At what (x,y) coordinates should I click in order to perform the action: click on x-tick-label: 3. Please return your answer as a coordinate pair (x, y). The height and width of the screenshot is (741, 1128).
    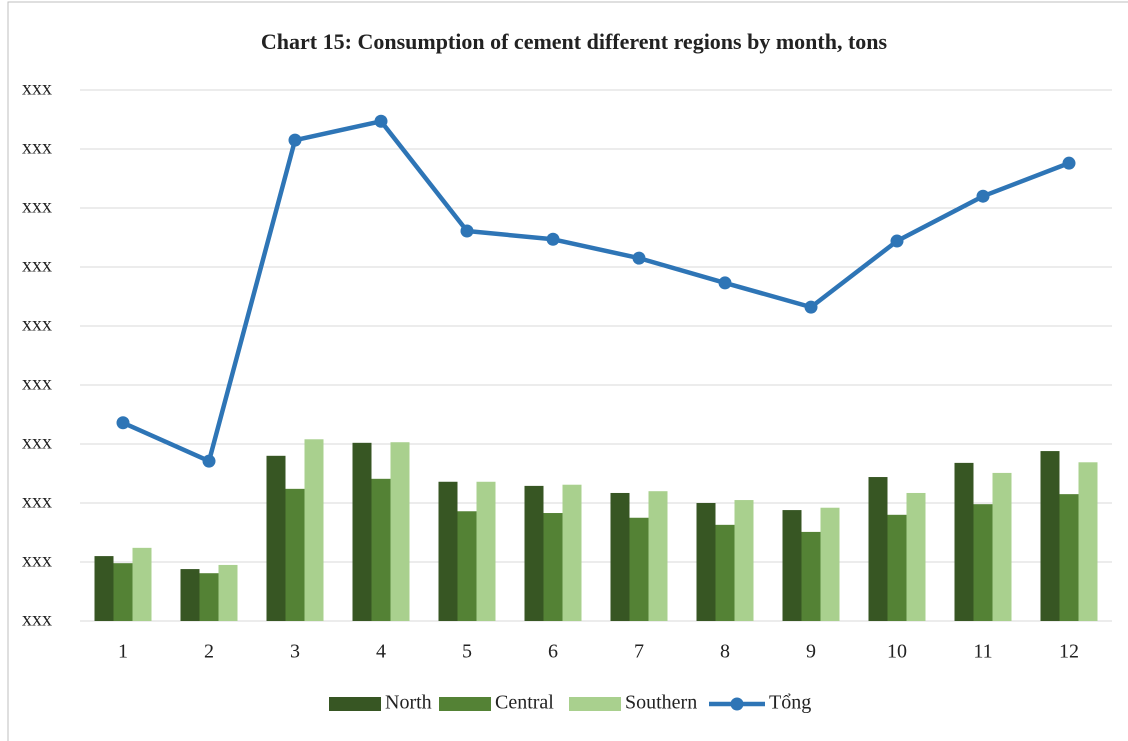
    Looking at the image, I should click on (295, 652).